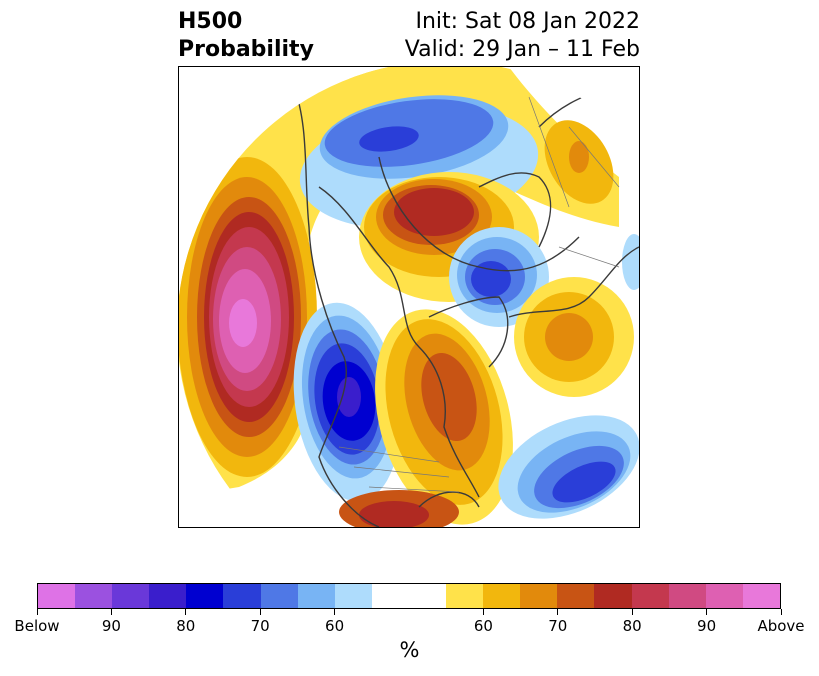 The width and height of the screenshot is (819, 676). What do you see at coordinates (630, 262) in the screenshot?
I see `east-asia-blue` at bounding box center [630, 262].